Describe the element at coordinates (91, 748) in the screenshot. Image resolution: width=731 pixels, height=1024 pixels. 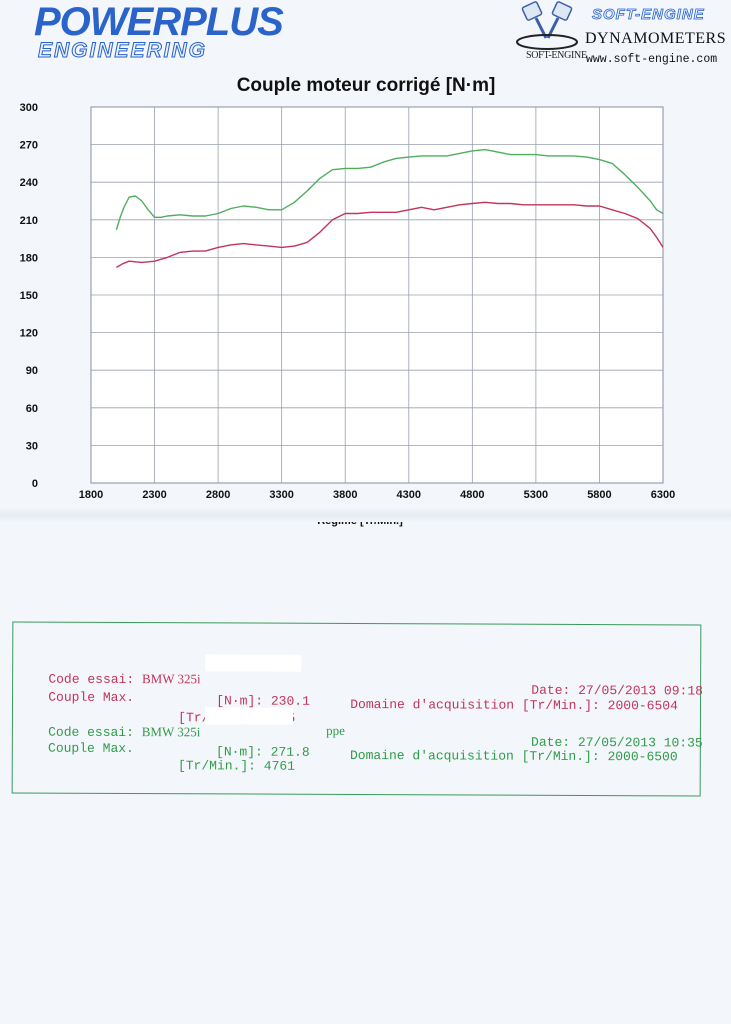
I see `test2-couple-label: Couple Max.` at that location.